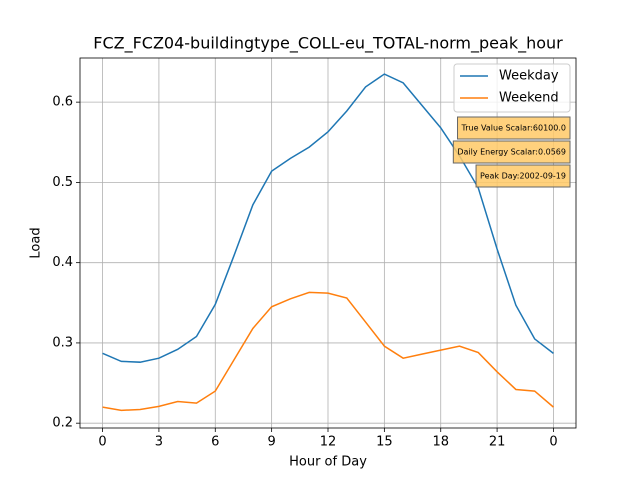 This screenshot has height=480, width=640. Describe the element at coordinates (159, 442) in the screenshot. I see `x-tick-label: 3` at that location.